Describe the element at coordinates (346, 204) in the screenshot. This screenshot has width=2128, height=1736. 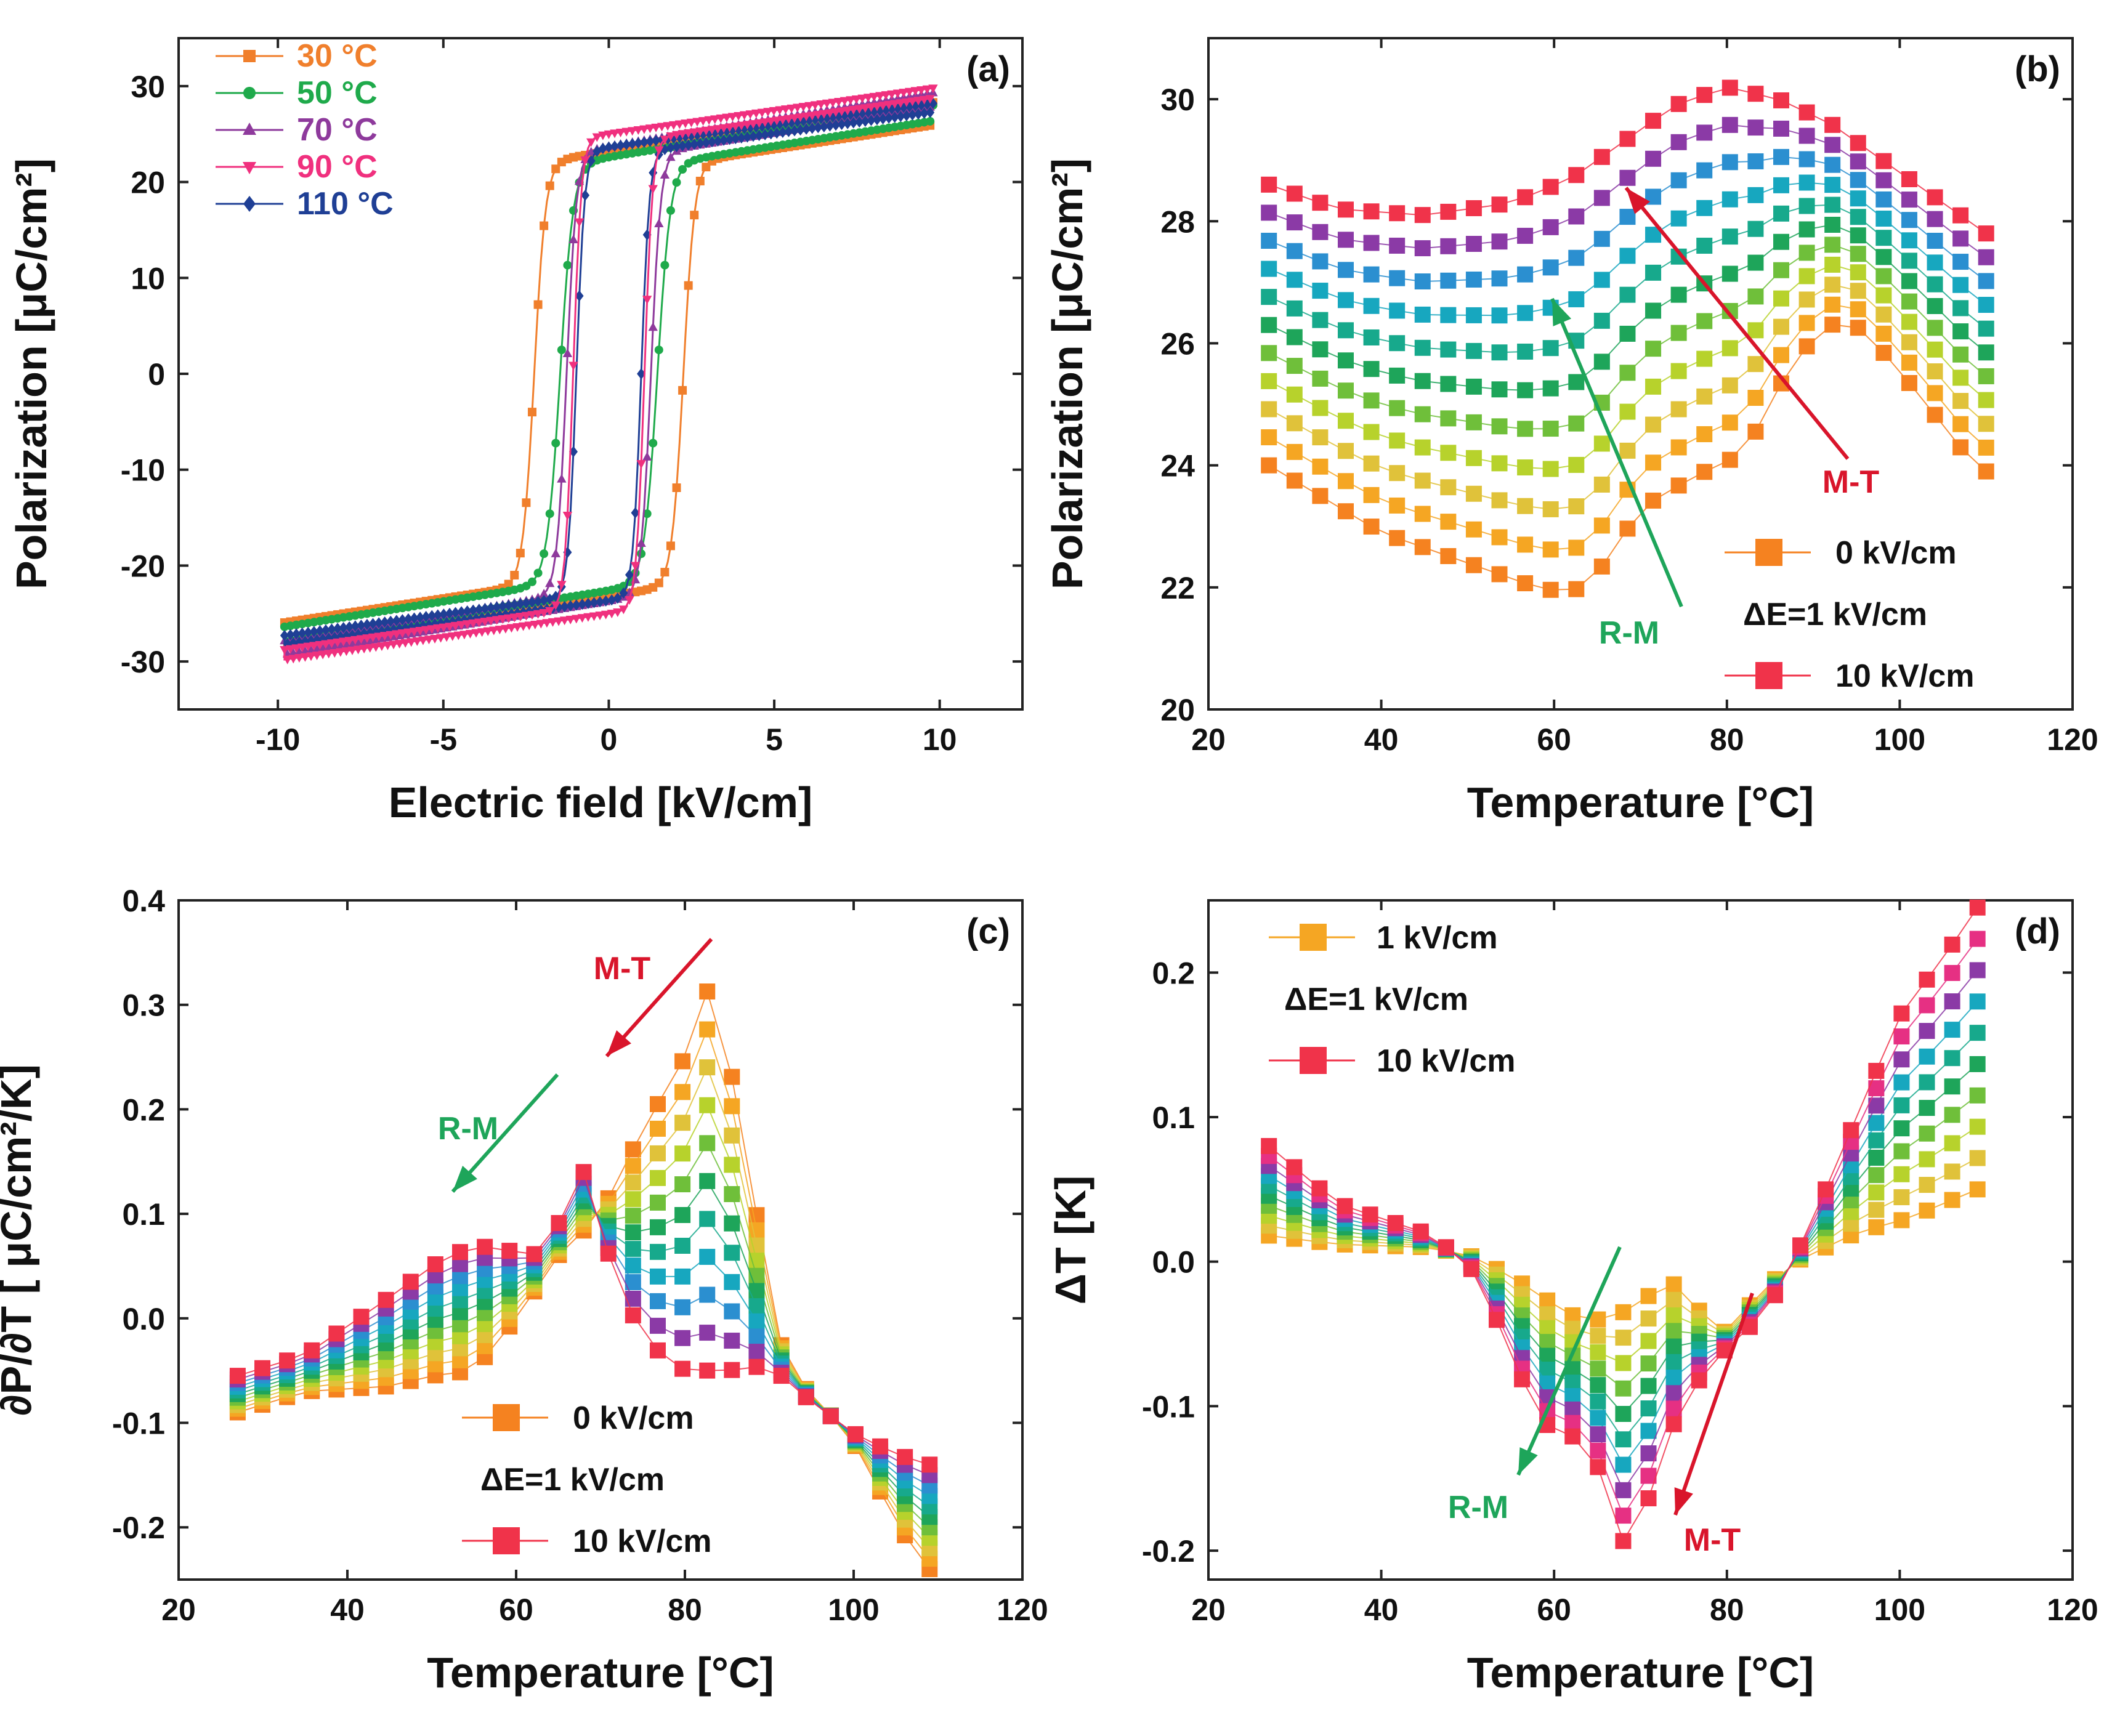
I see `legend-label: 110 °C` at that location.